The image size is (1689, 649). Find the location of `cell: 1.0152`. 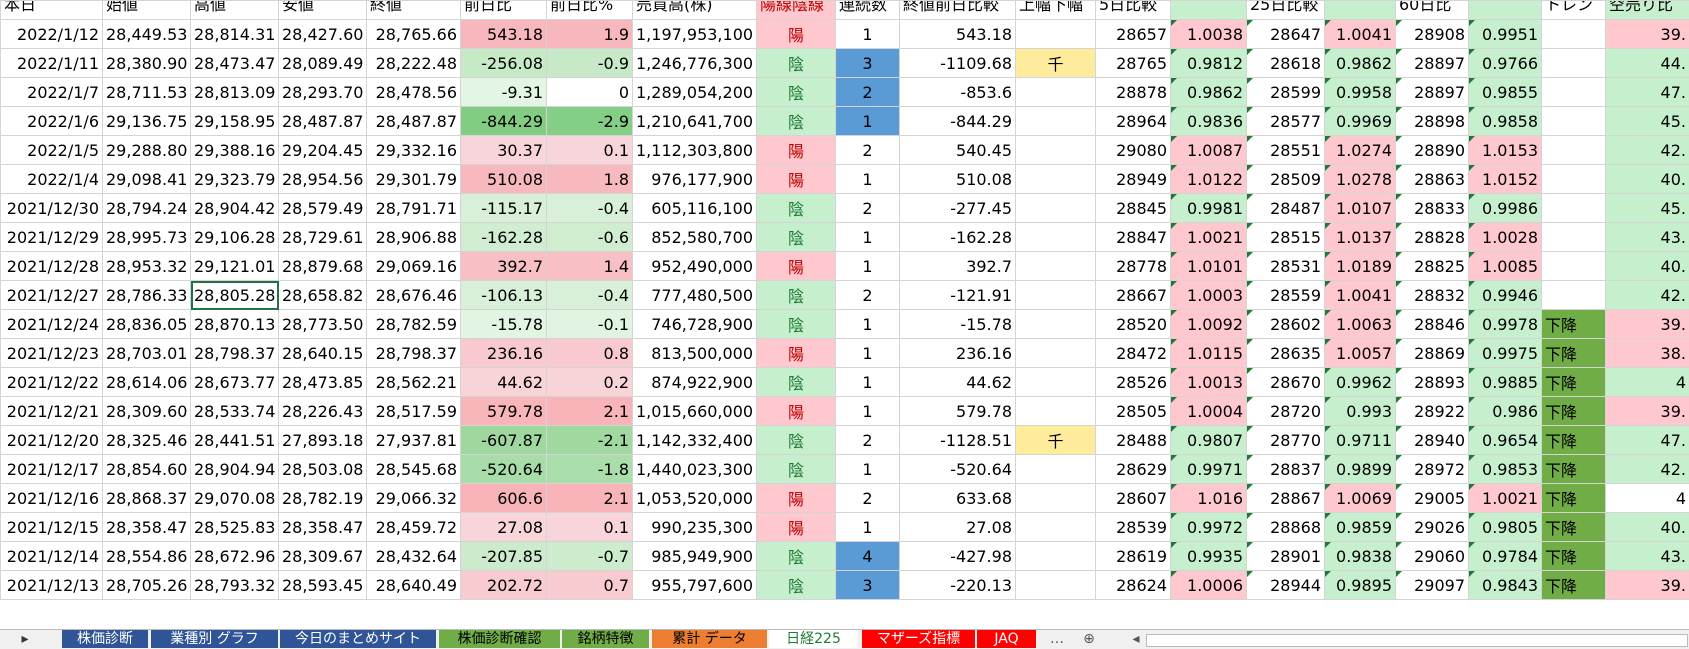

cell: 1.0152 is located at coordinates (1505, 179).